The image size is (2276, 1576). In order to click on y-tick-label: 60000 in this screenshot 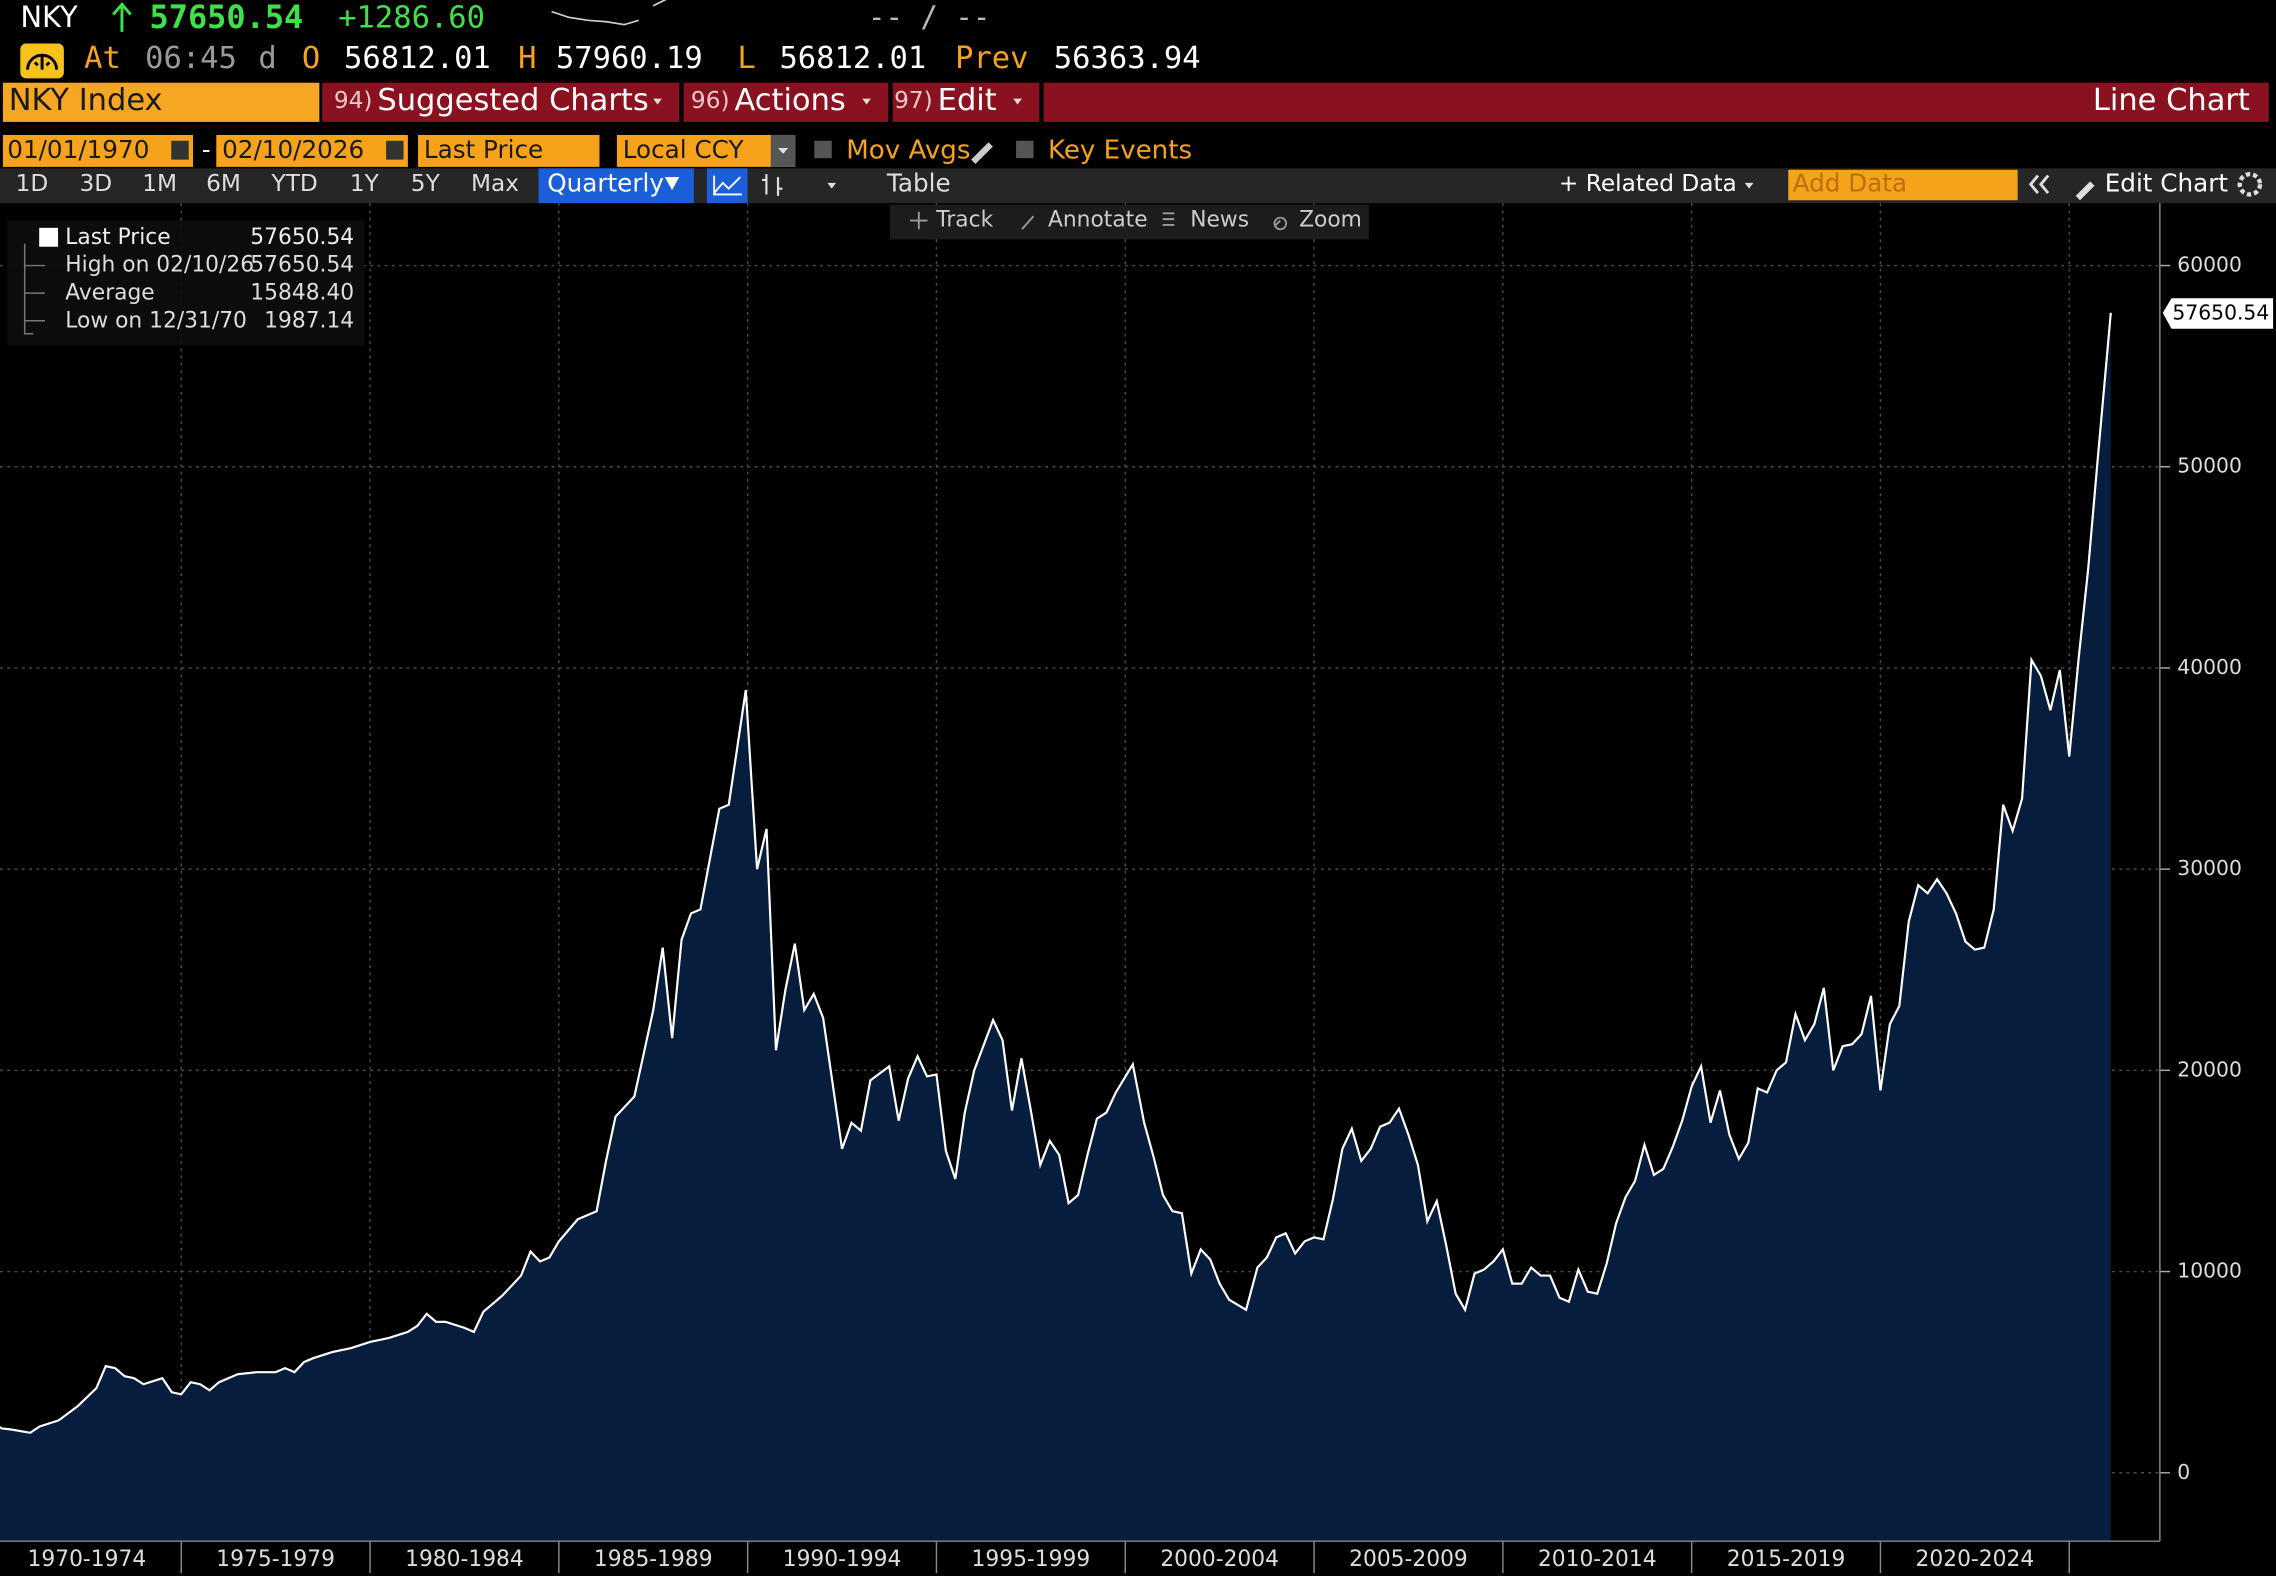, I will do `click(2209, 265)`.